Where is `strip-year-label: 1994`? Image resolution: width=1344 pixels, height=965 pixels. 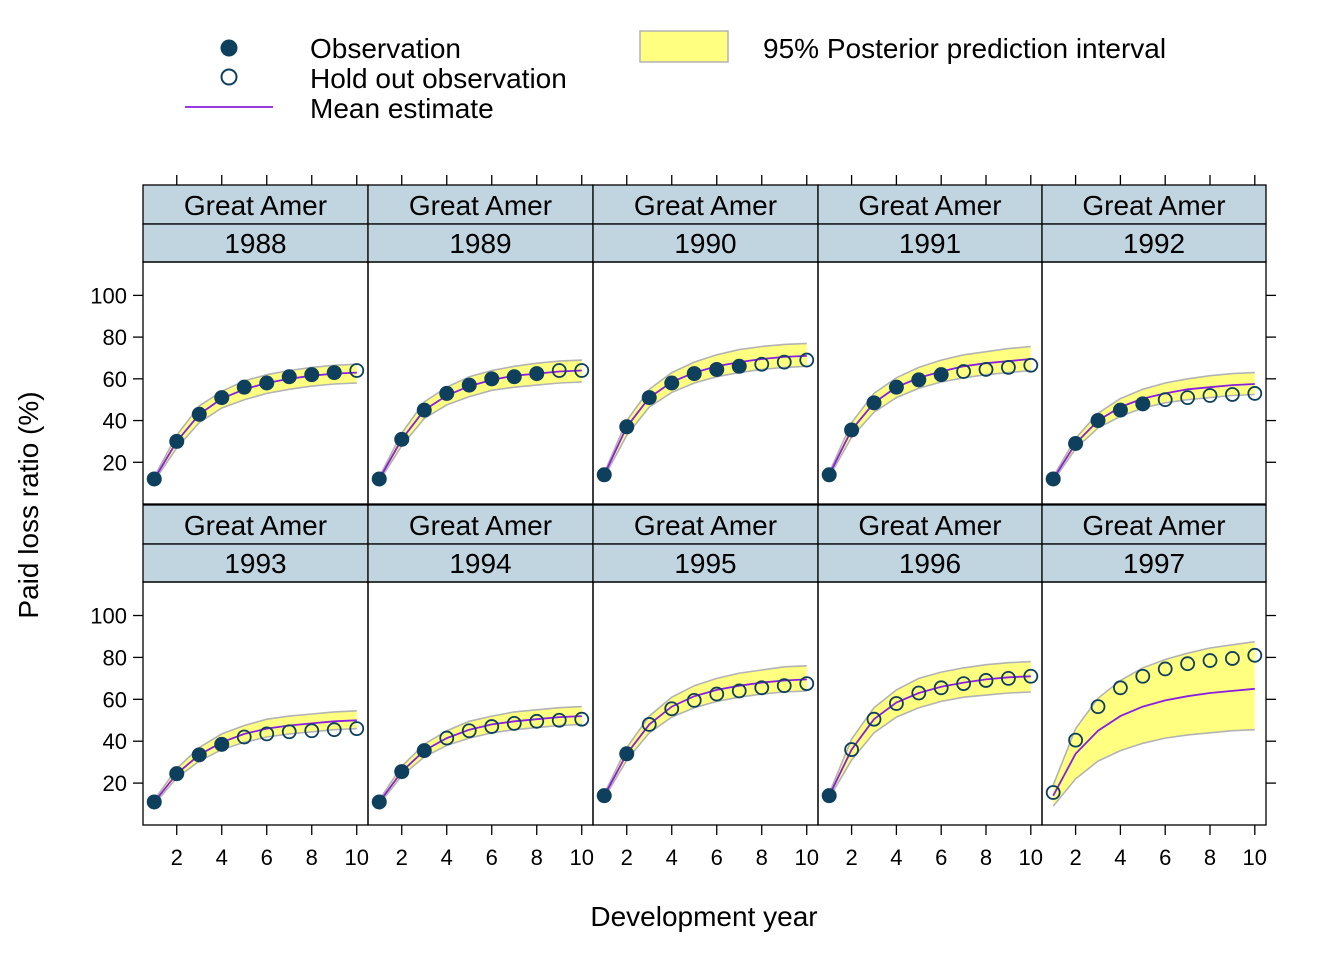
strip-year-label: 1994 is located at coordinates (480, 563).